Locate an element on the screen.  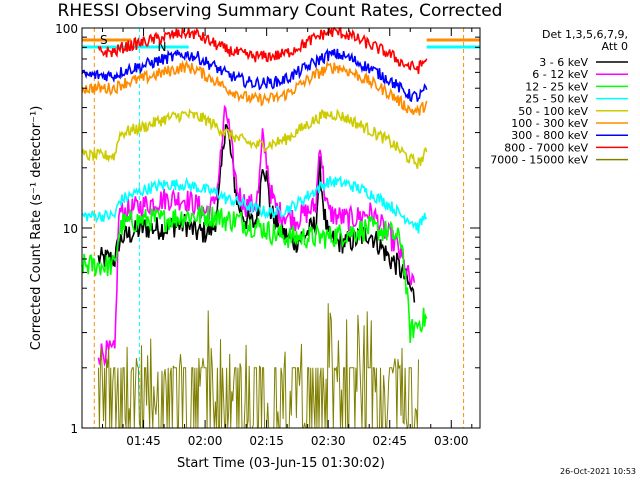
y-axis-label: Corrected Count Rate (s⁻¹ detector⁻¹) is located at coordinates (36, 228).